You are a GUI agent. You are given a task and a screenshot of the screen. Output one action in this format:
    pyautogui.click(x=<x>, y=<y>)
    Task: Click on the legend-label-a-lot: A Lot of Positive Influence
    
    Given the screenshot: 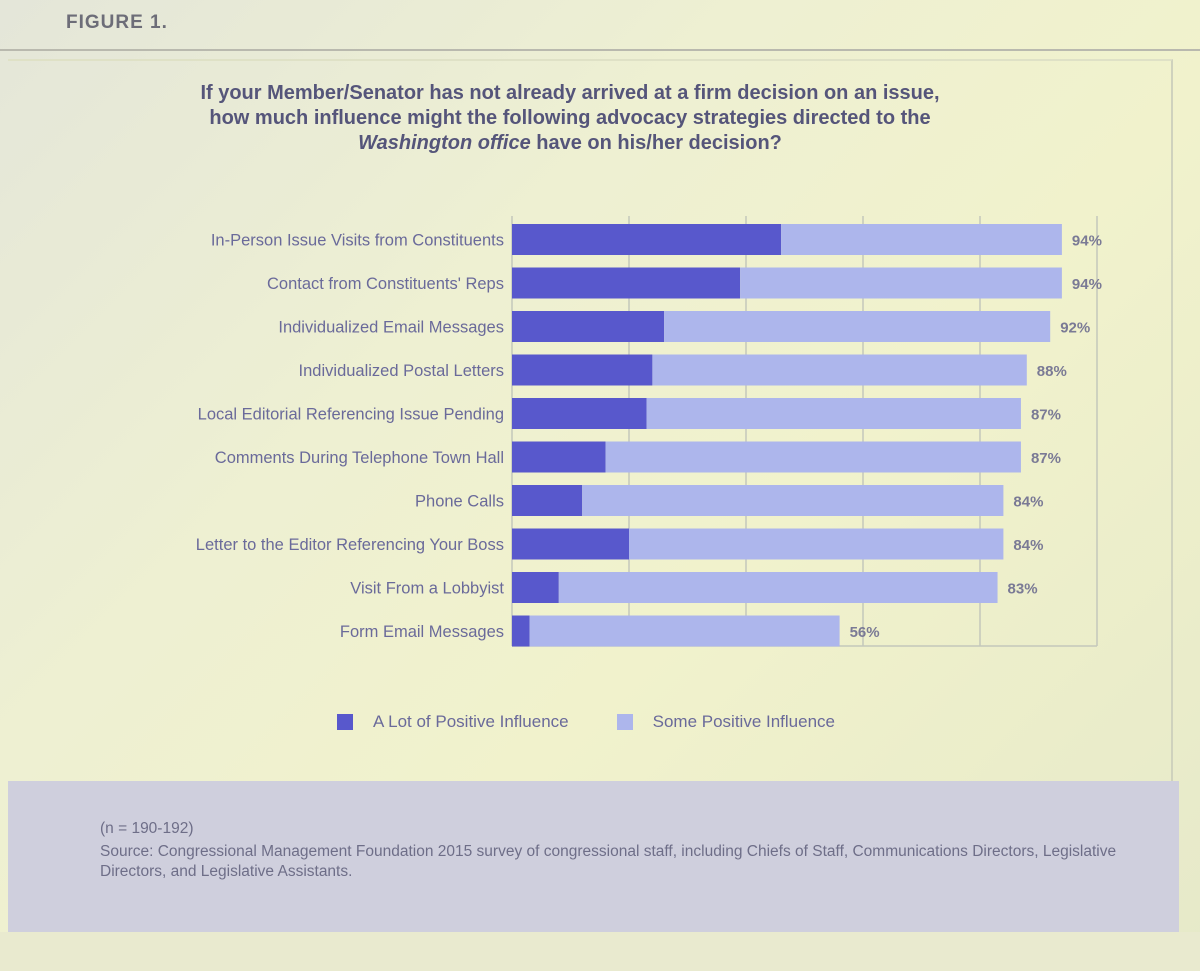 What is the action you would take?
    pyautogui.click(x=471, y=721)
    